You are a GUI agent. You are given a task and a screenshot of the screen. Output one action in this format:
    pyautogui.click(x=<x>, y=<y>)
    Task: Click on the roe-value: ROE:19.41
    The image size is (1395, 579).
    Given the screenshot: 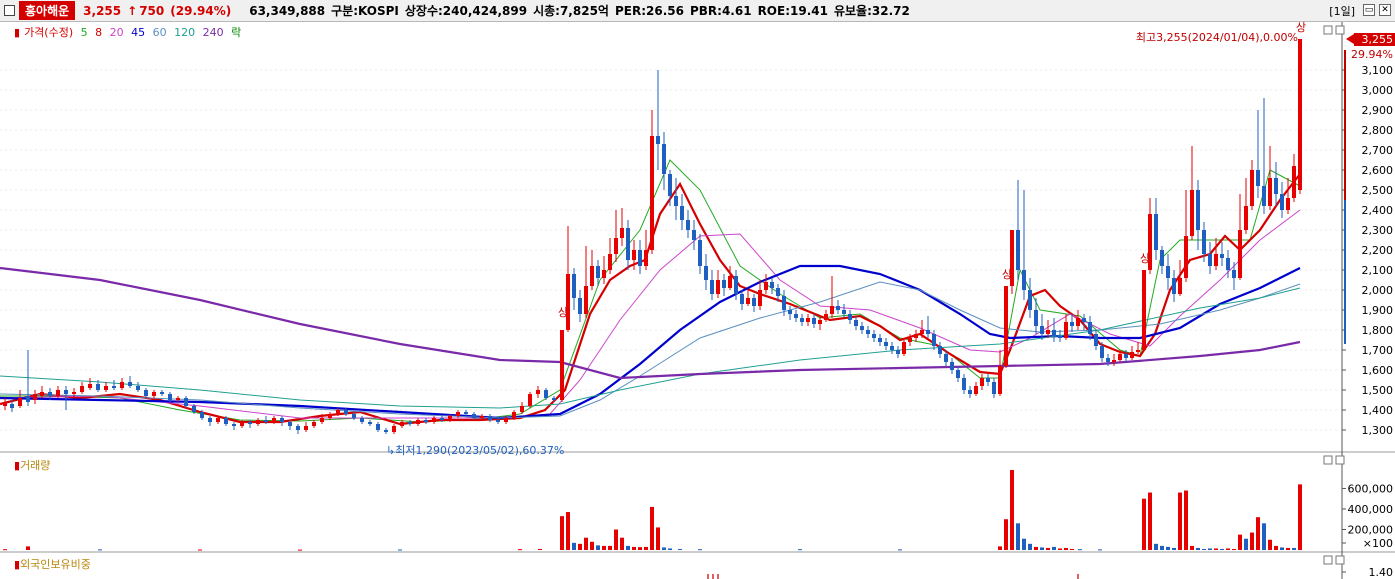 What is the action you would take?
    pyautogui.click(x=792, y=10)
    